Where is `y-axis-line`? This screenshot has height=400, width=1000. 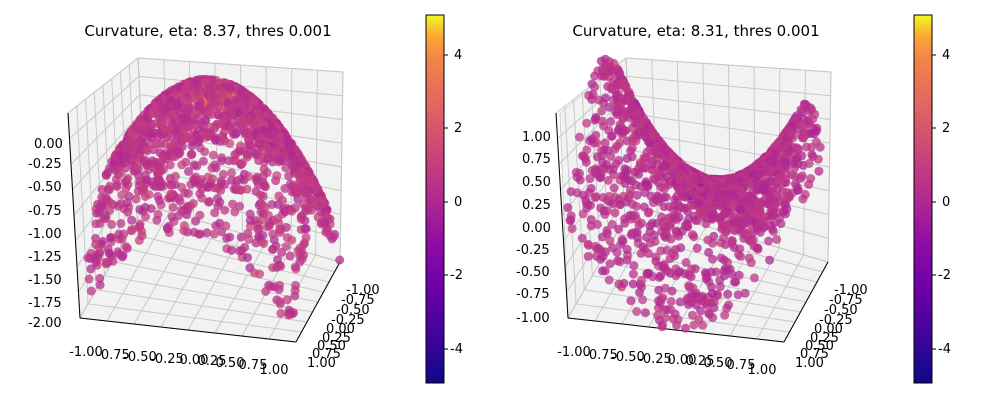 y-axis-line is located at coordinates (318, 302).